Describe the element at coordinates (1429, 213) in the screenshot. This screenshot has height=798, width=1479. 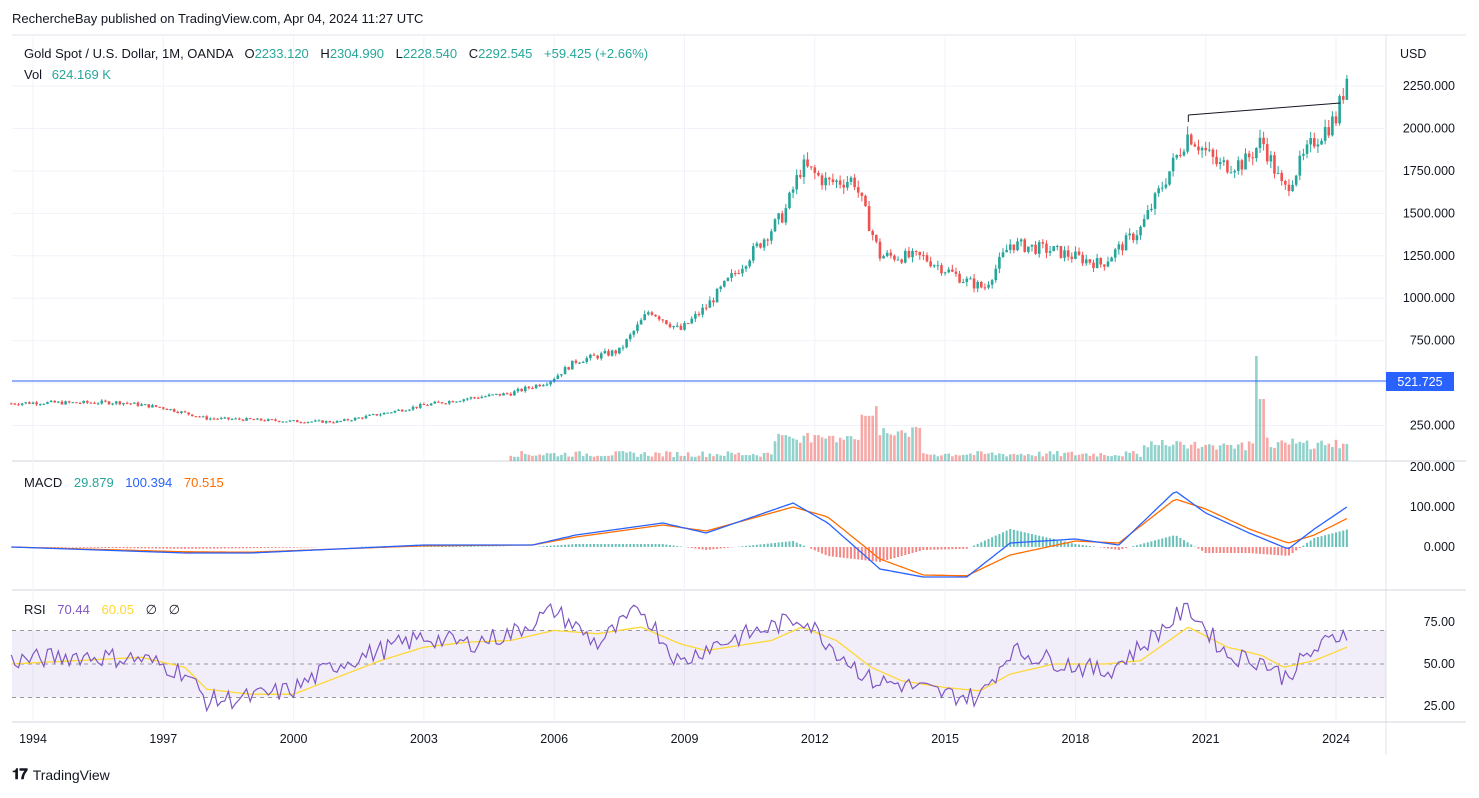
I see `price-tick-label: 1500.000` at that location.